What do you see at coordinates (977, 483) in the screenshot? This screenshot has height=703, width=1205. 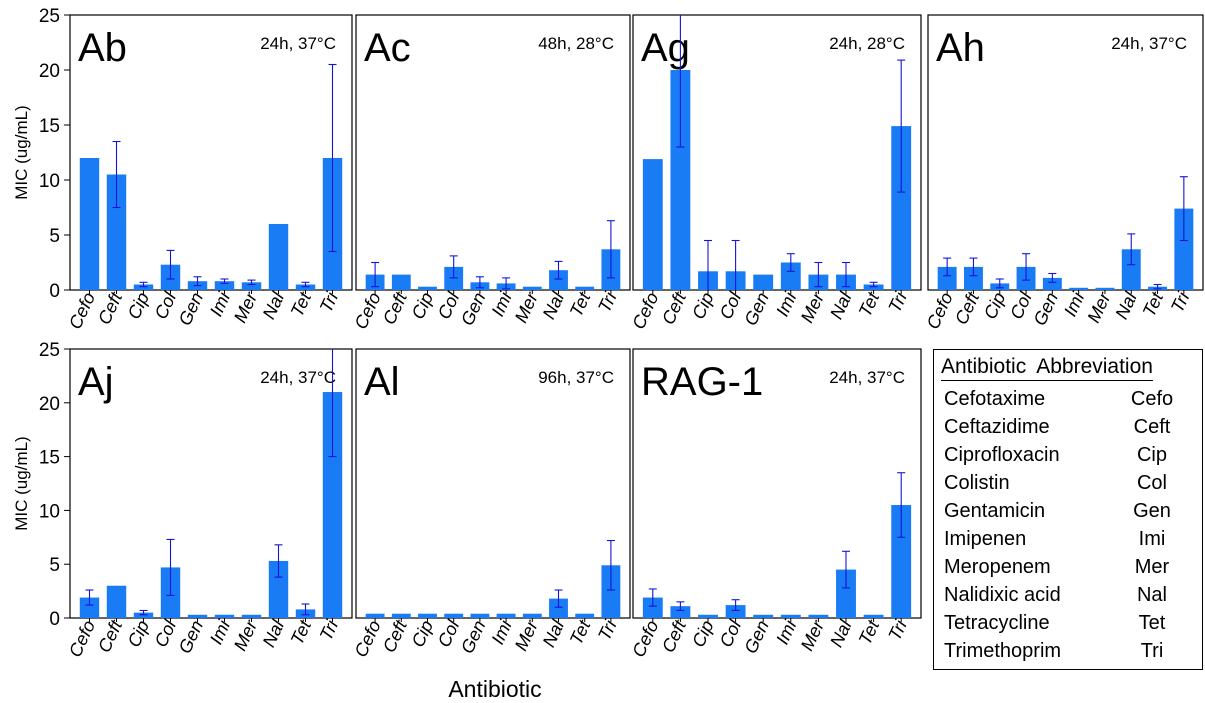 I see `antibiotic-name: Colistin` at bounding box center [977, 483].